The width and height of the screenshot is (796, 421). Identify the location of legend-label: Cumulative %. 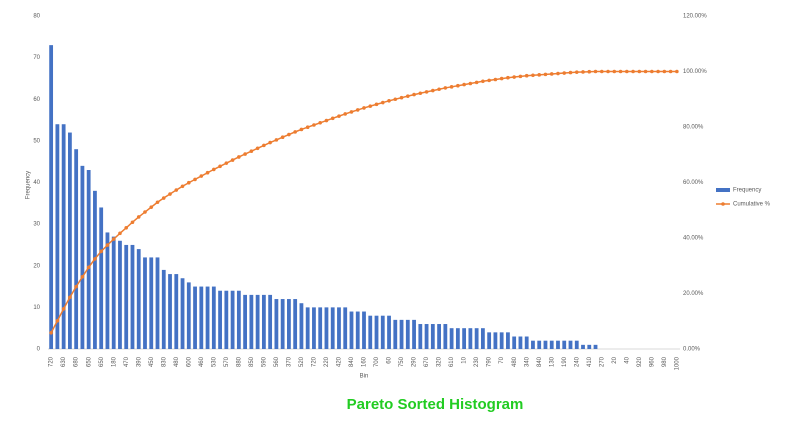
(752, 205).